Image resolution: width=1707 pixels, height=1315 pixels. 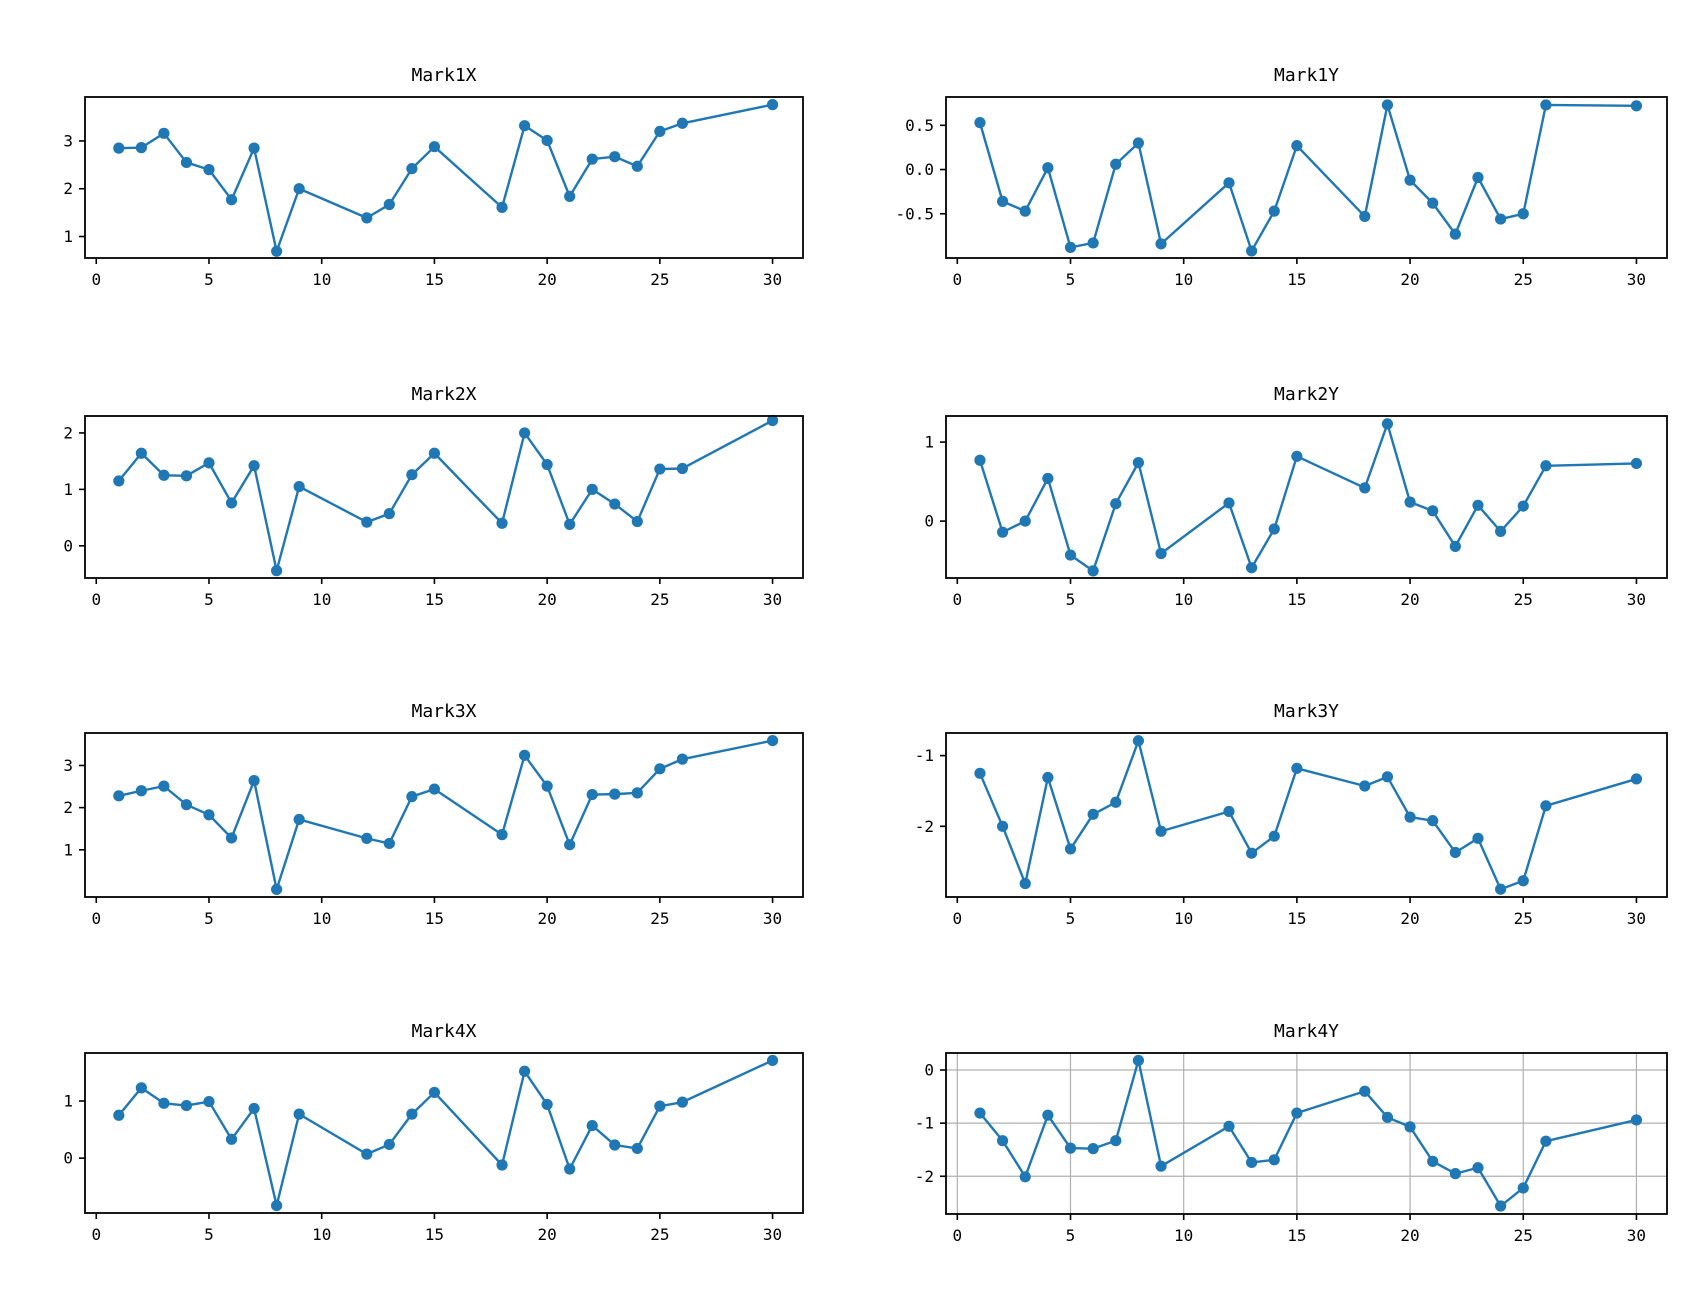 What do you see at coordinates (68, 765) in the screenshot?
I see `y-tick-label: 3` at bounding box center [68, 765].